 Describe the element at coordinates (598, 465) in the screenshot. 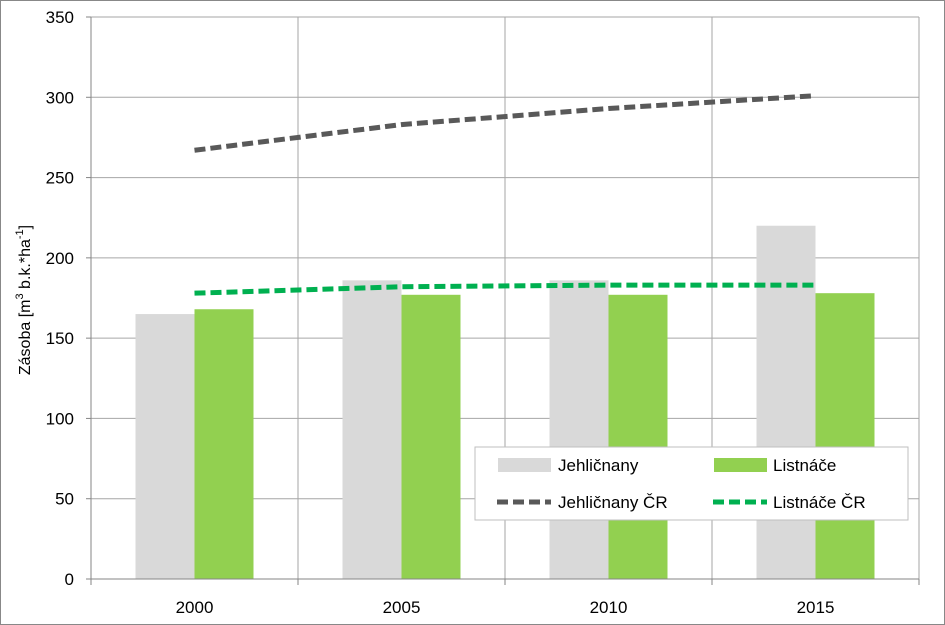

I see `legend-label-jehlicnany: Jehličnany` at that location.